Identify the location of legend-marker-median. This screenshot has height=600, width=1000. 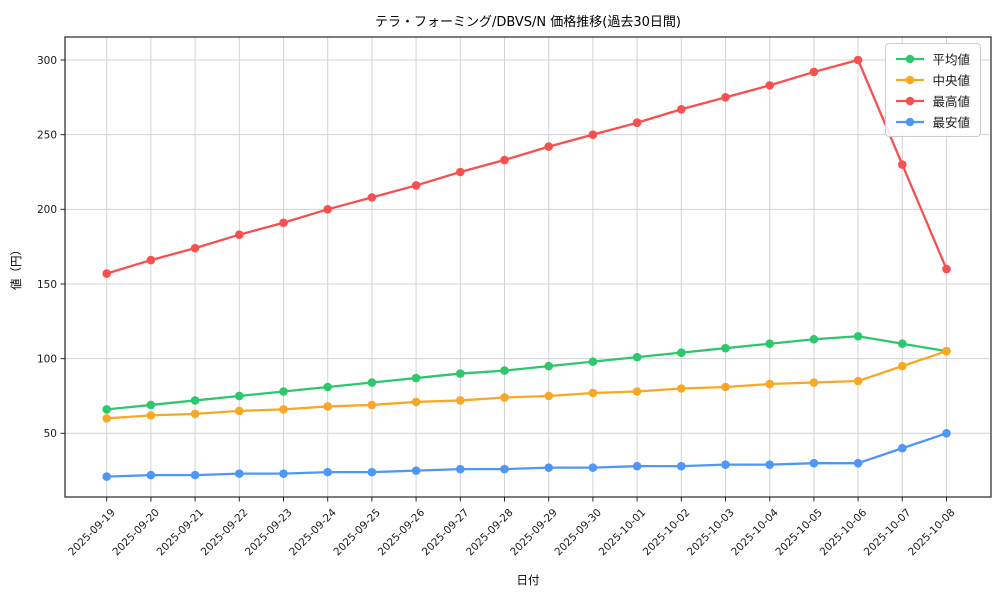
(910, 79).